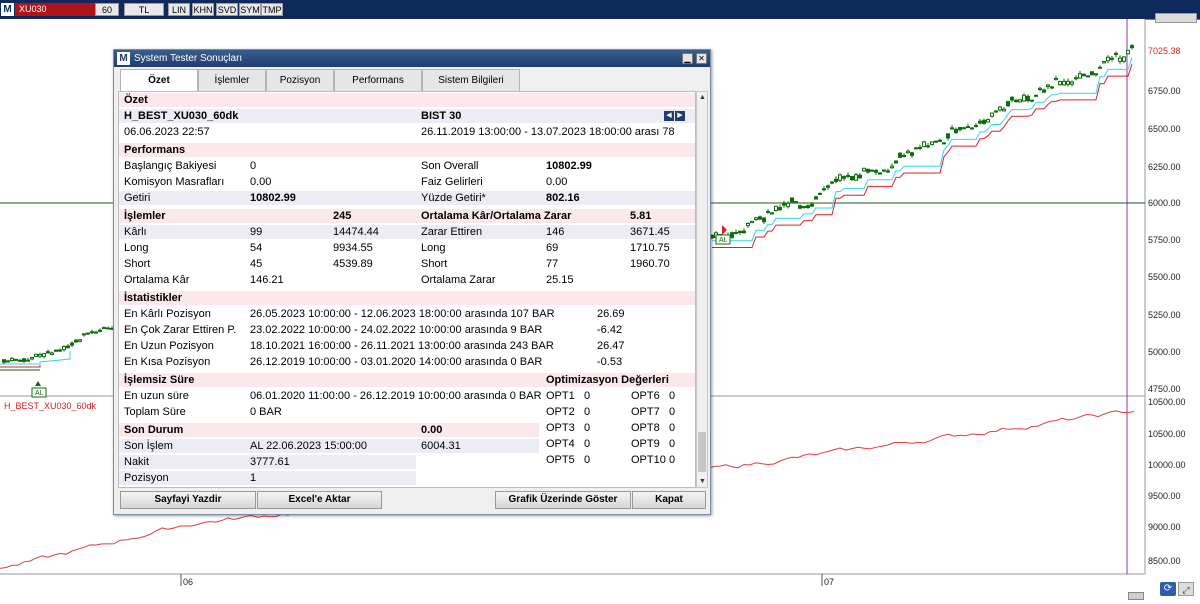 This screenshot has width=1200, height=604. I want to click on print-page-button: Sayfayi Yazdir, so click(188, 500).